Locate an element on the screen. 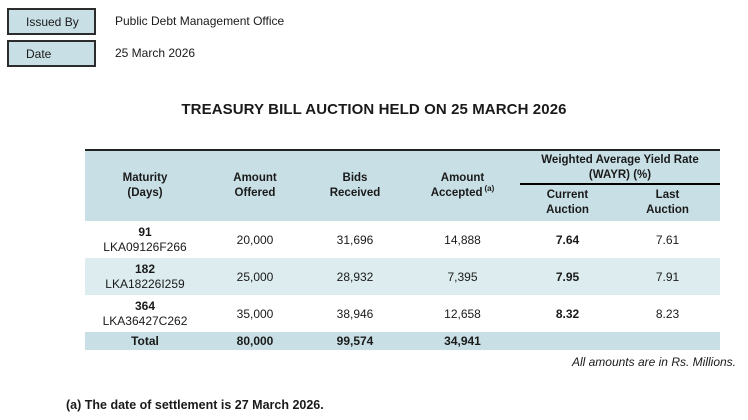 Image resolution: width=748 pixels, height=420 pixels. date-value: 25 March 2026 is located at coordinates (155, 53).